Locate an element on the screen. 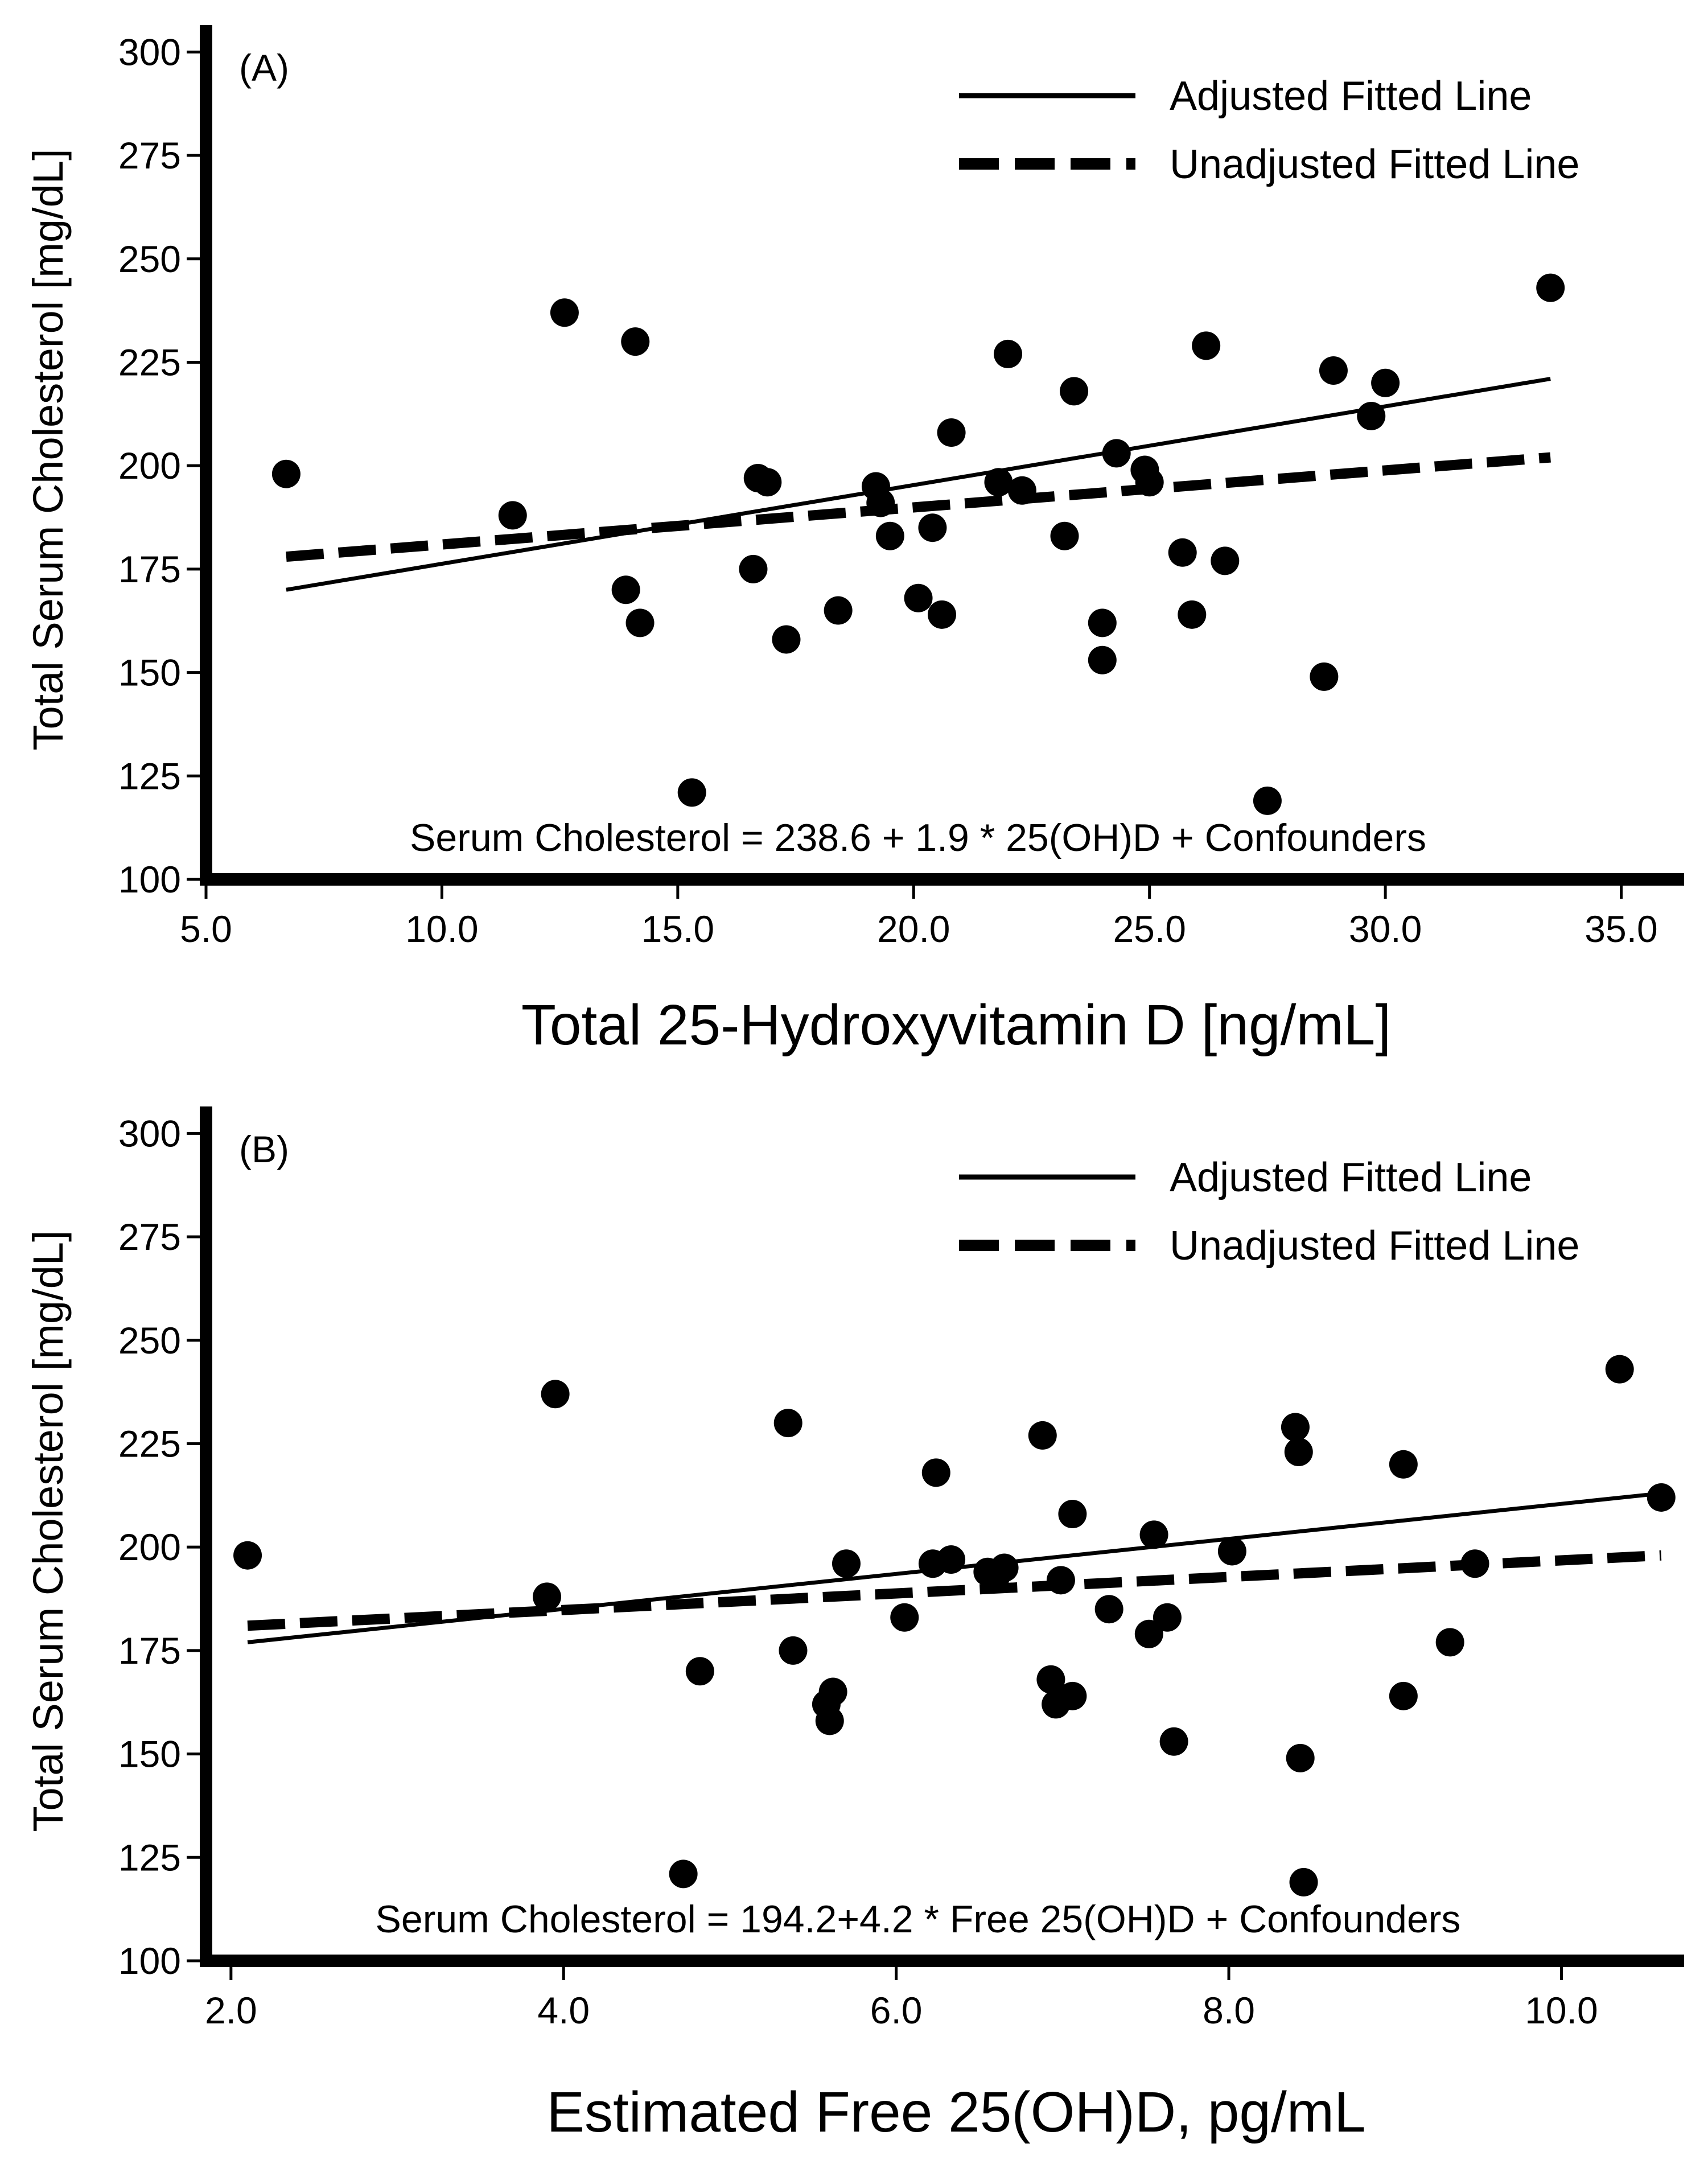  panel-b-x-tick-label: 8.0 is located at coordinates (1229, 2010).